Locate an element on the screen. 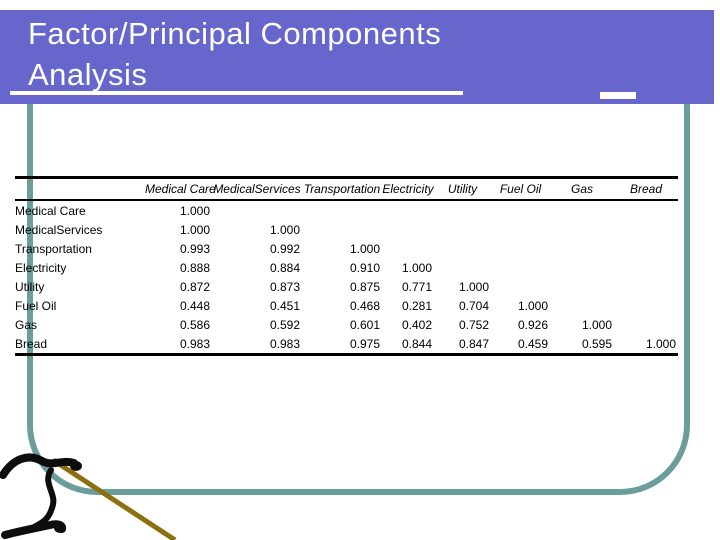 The image size is (720, 540). correlation-value: 0.586 is located at coordinates (194, 324).